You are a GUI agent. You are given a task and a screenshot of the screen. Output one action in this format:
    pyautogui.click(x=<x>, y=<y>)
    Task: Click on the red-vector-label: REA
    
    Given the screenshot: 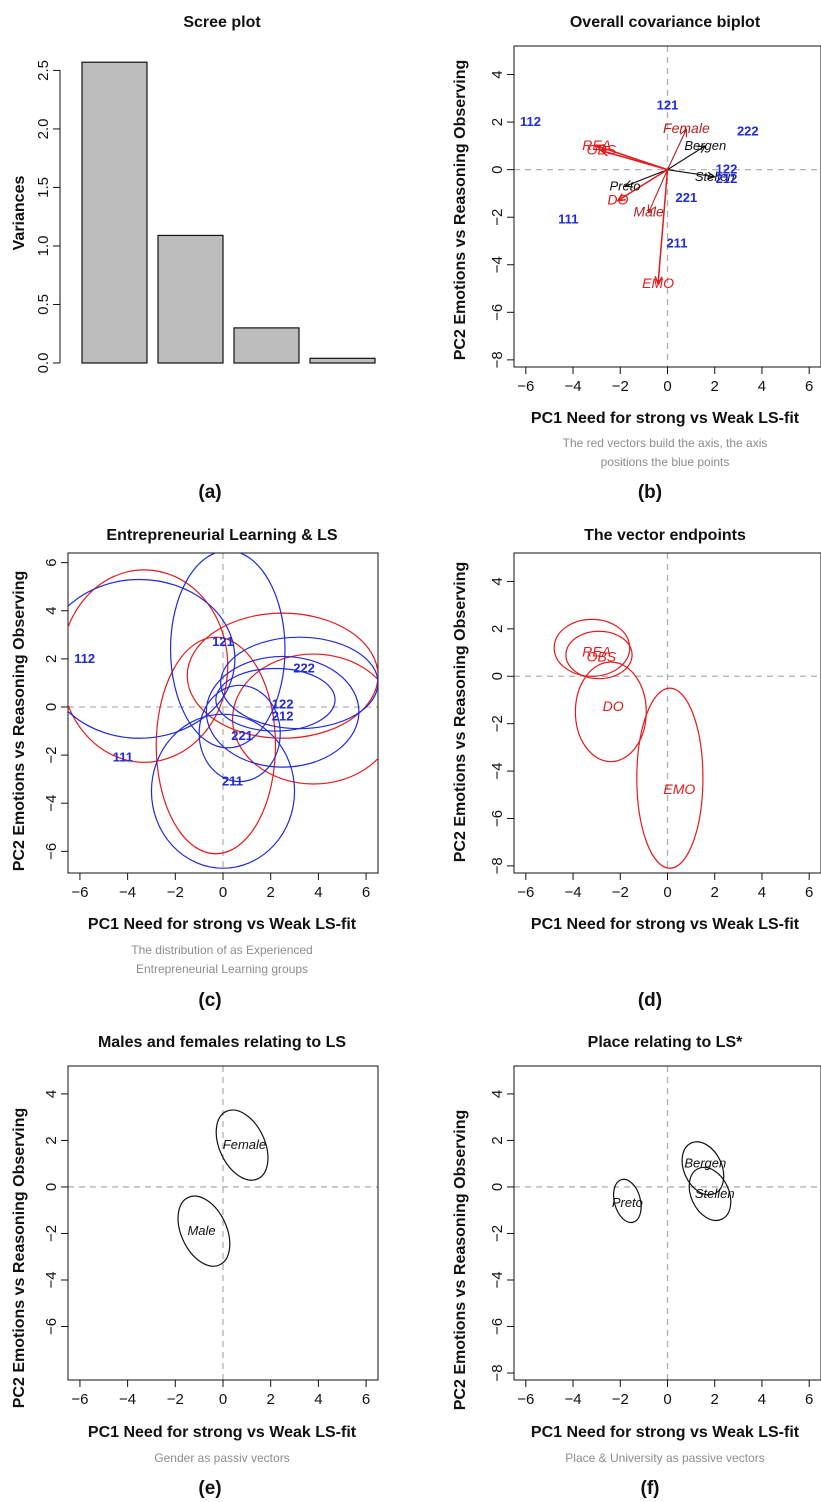 What is the action you would take?
    pyautogui.click(x=596, y=145)
    